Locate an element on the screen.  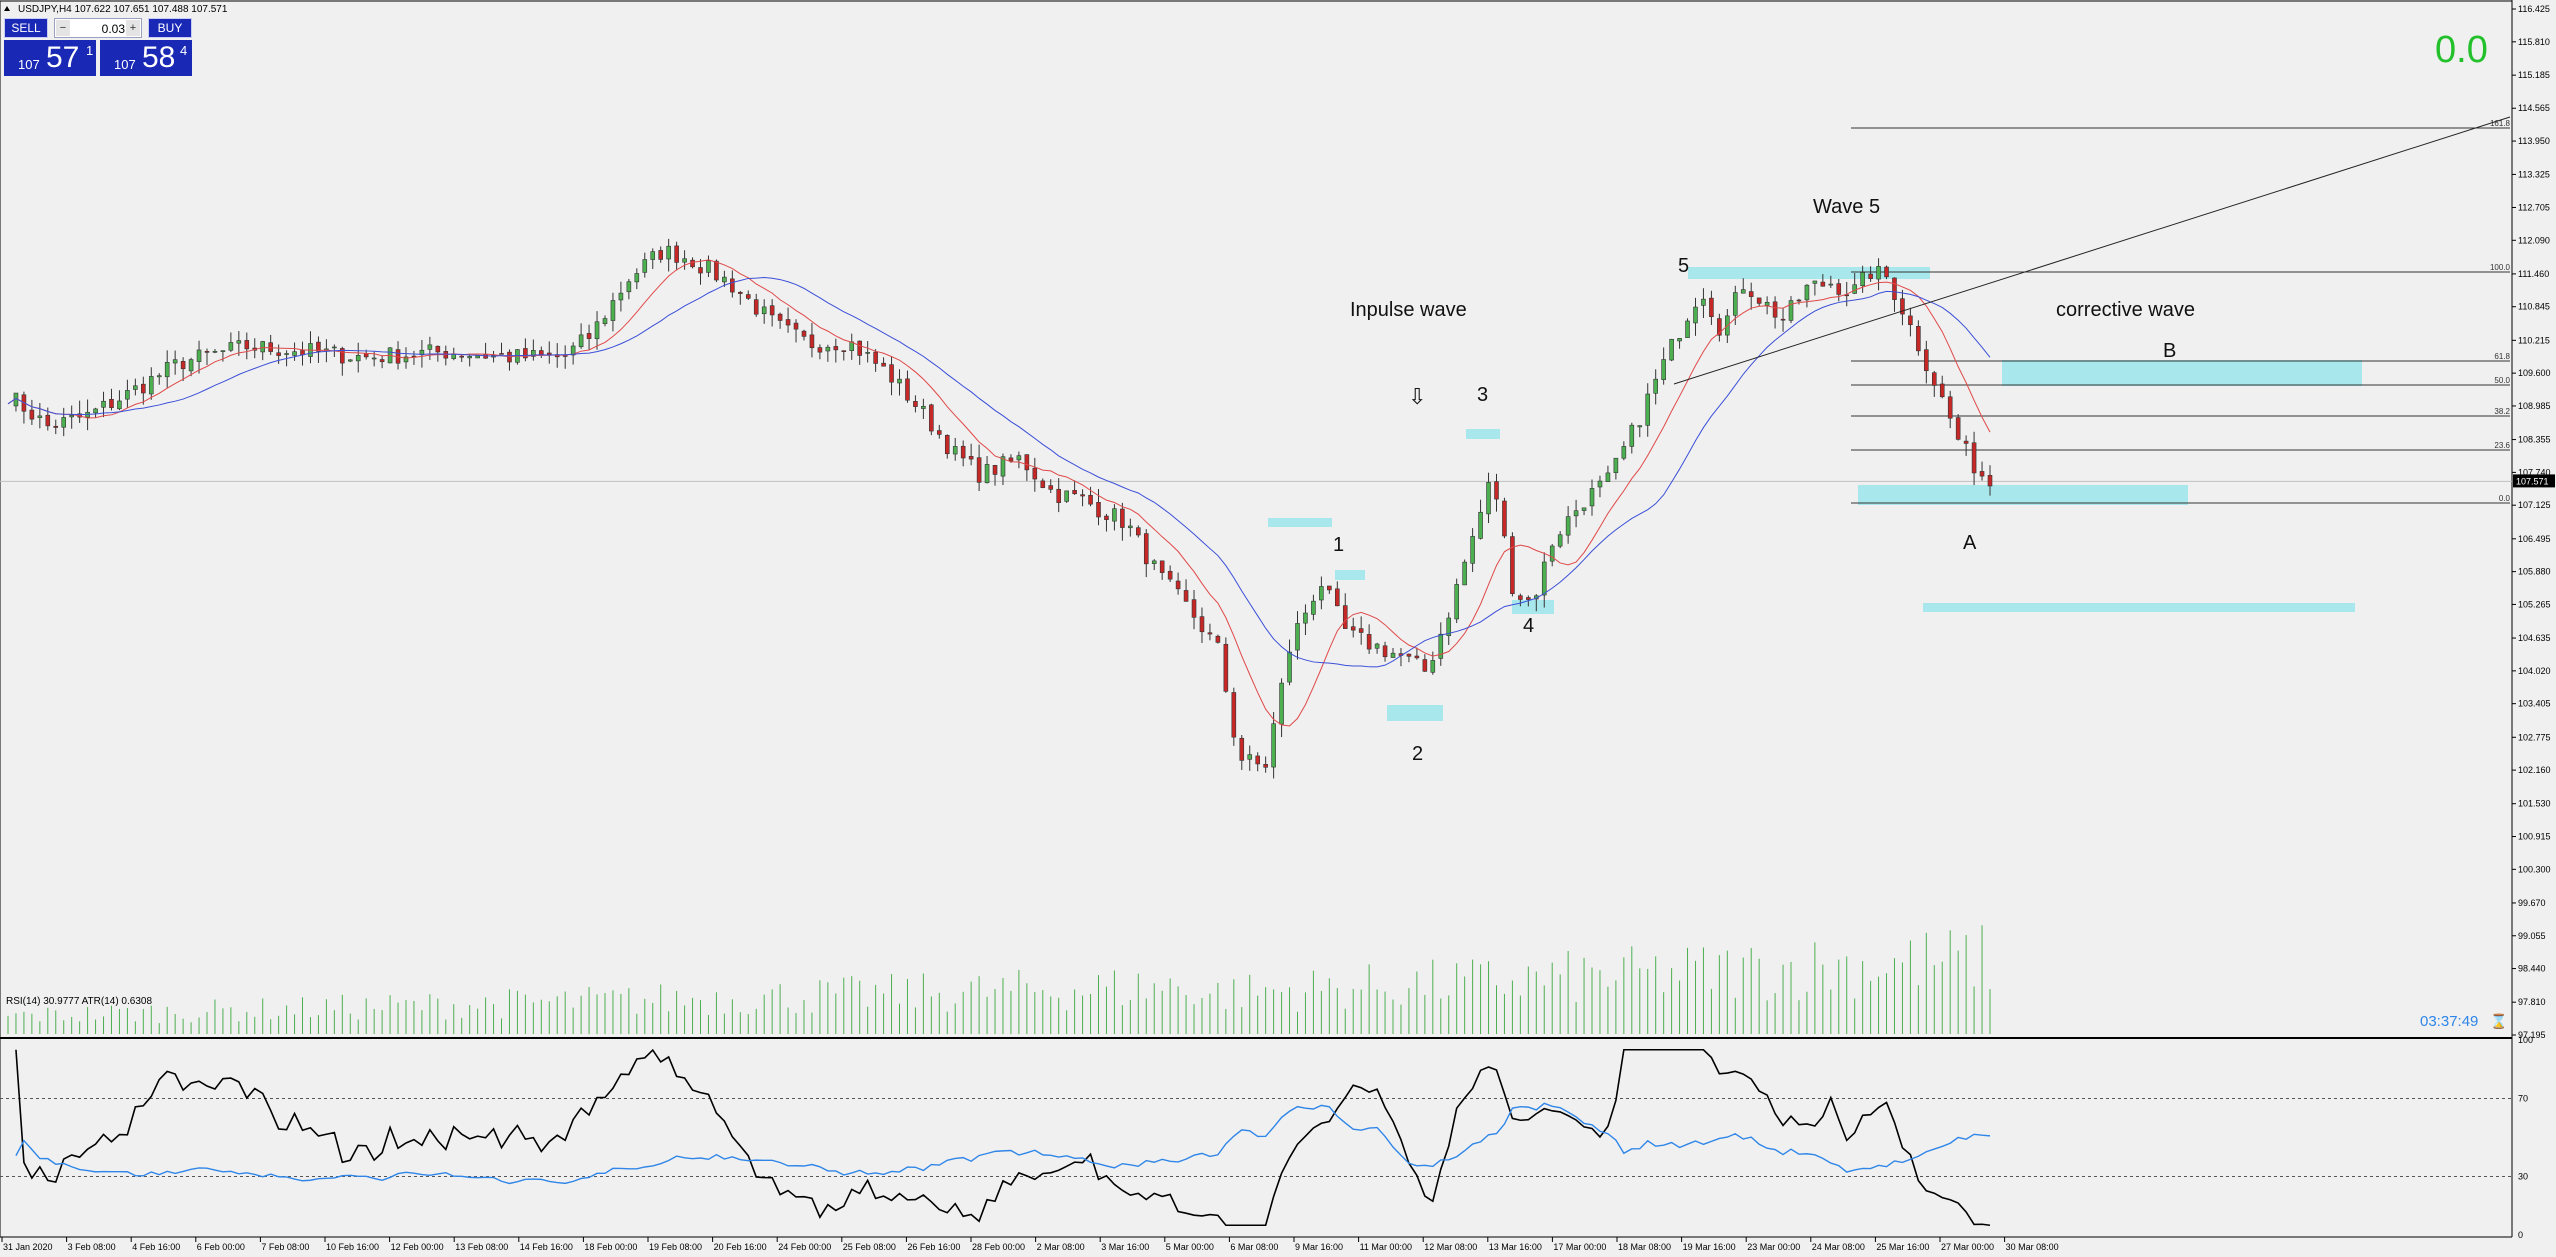
time-tick-label: 5 Mar 00:00 is located at coordinates (1190, 1247).